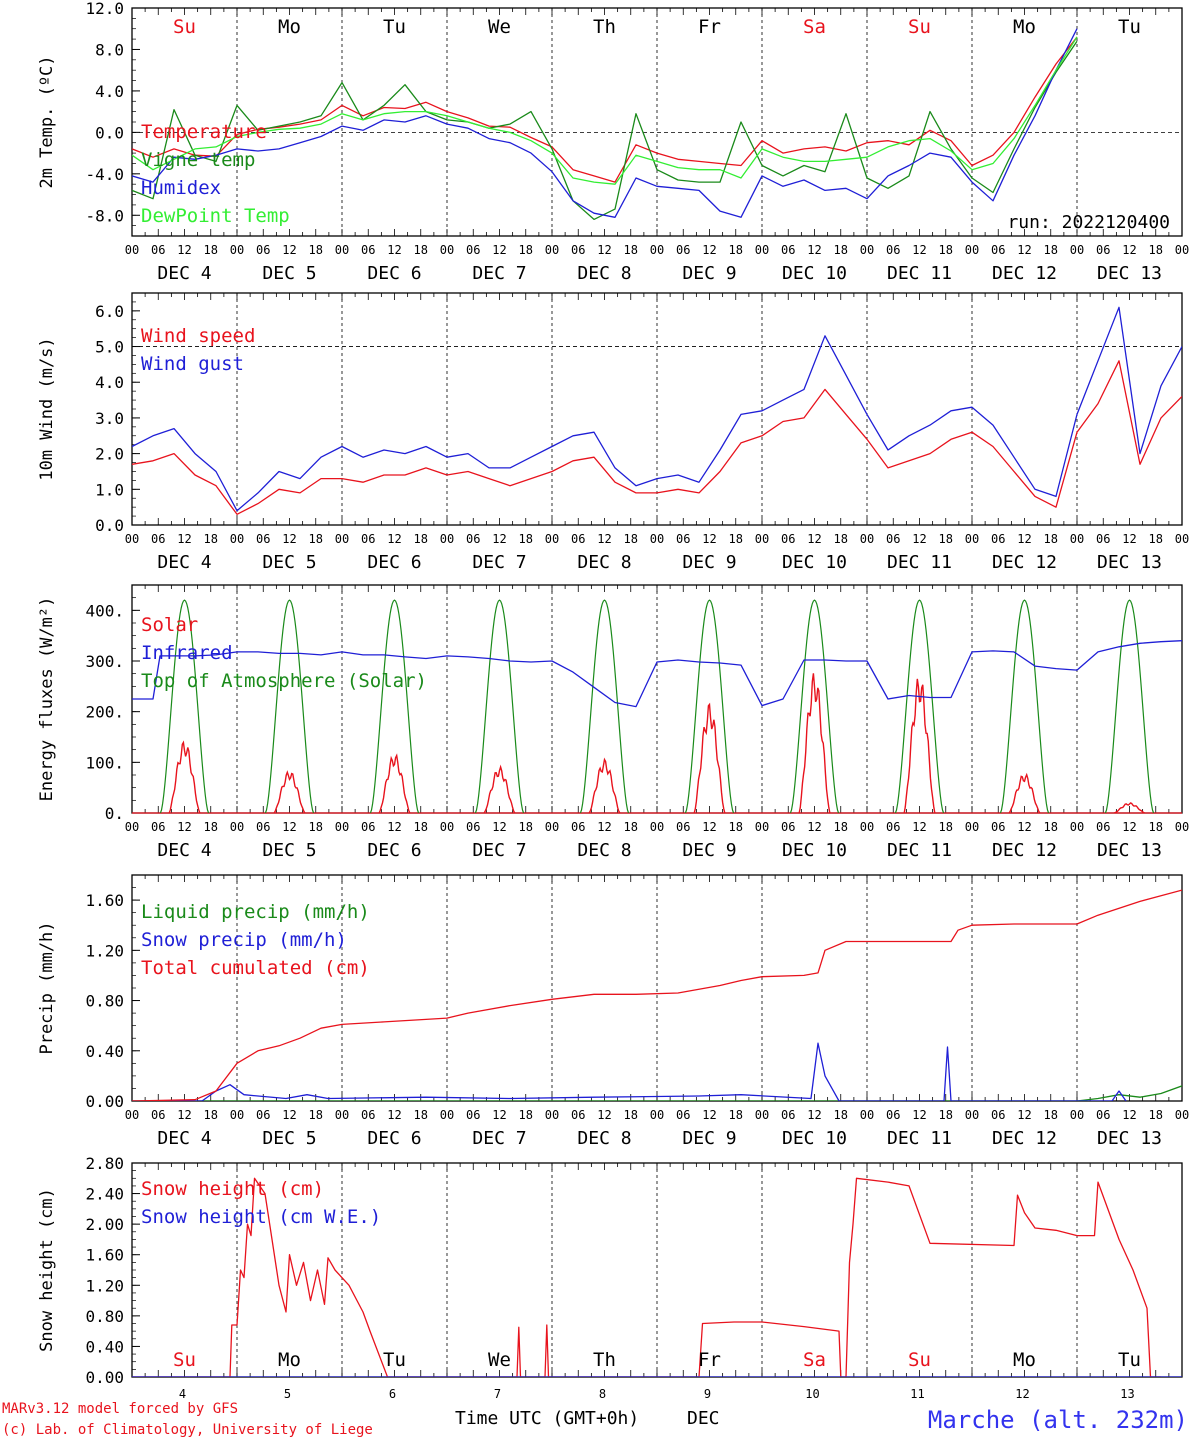 The image size is (1194, 1440). Describe the element at coordinates (392, 1394) in the screenshot. I see `day-number-label: 6` at that location.